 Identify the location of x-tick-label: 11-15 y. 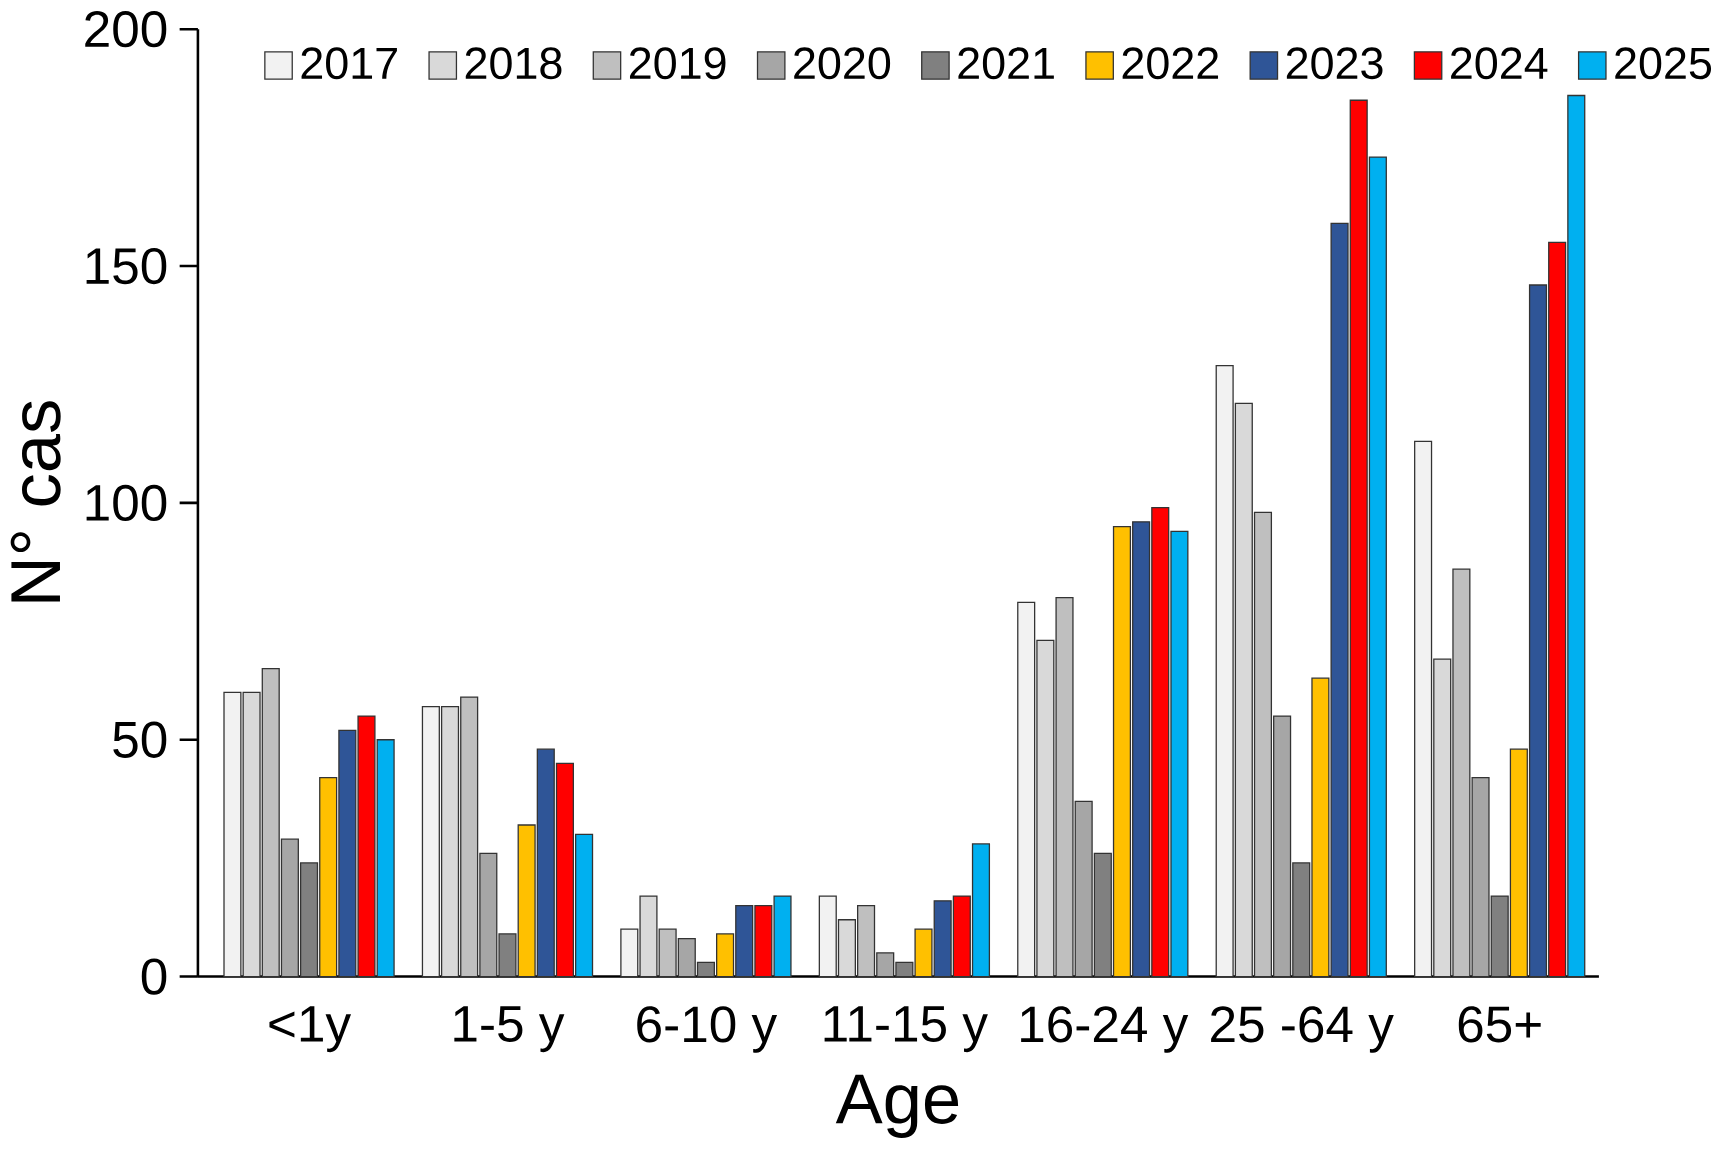
(906, 1029).